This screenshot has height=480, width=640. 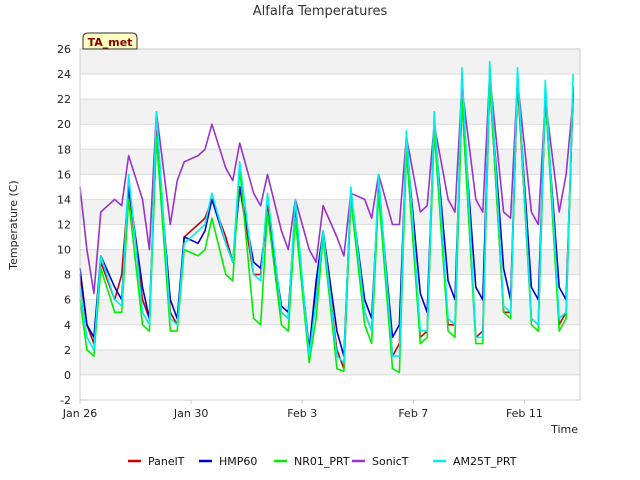 What do you see at coordinates (64, 199) in the screenshot?
I see `y-tick-label: 14` at bounding box center [64, 199].